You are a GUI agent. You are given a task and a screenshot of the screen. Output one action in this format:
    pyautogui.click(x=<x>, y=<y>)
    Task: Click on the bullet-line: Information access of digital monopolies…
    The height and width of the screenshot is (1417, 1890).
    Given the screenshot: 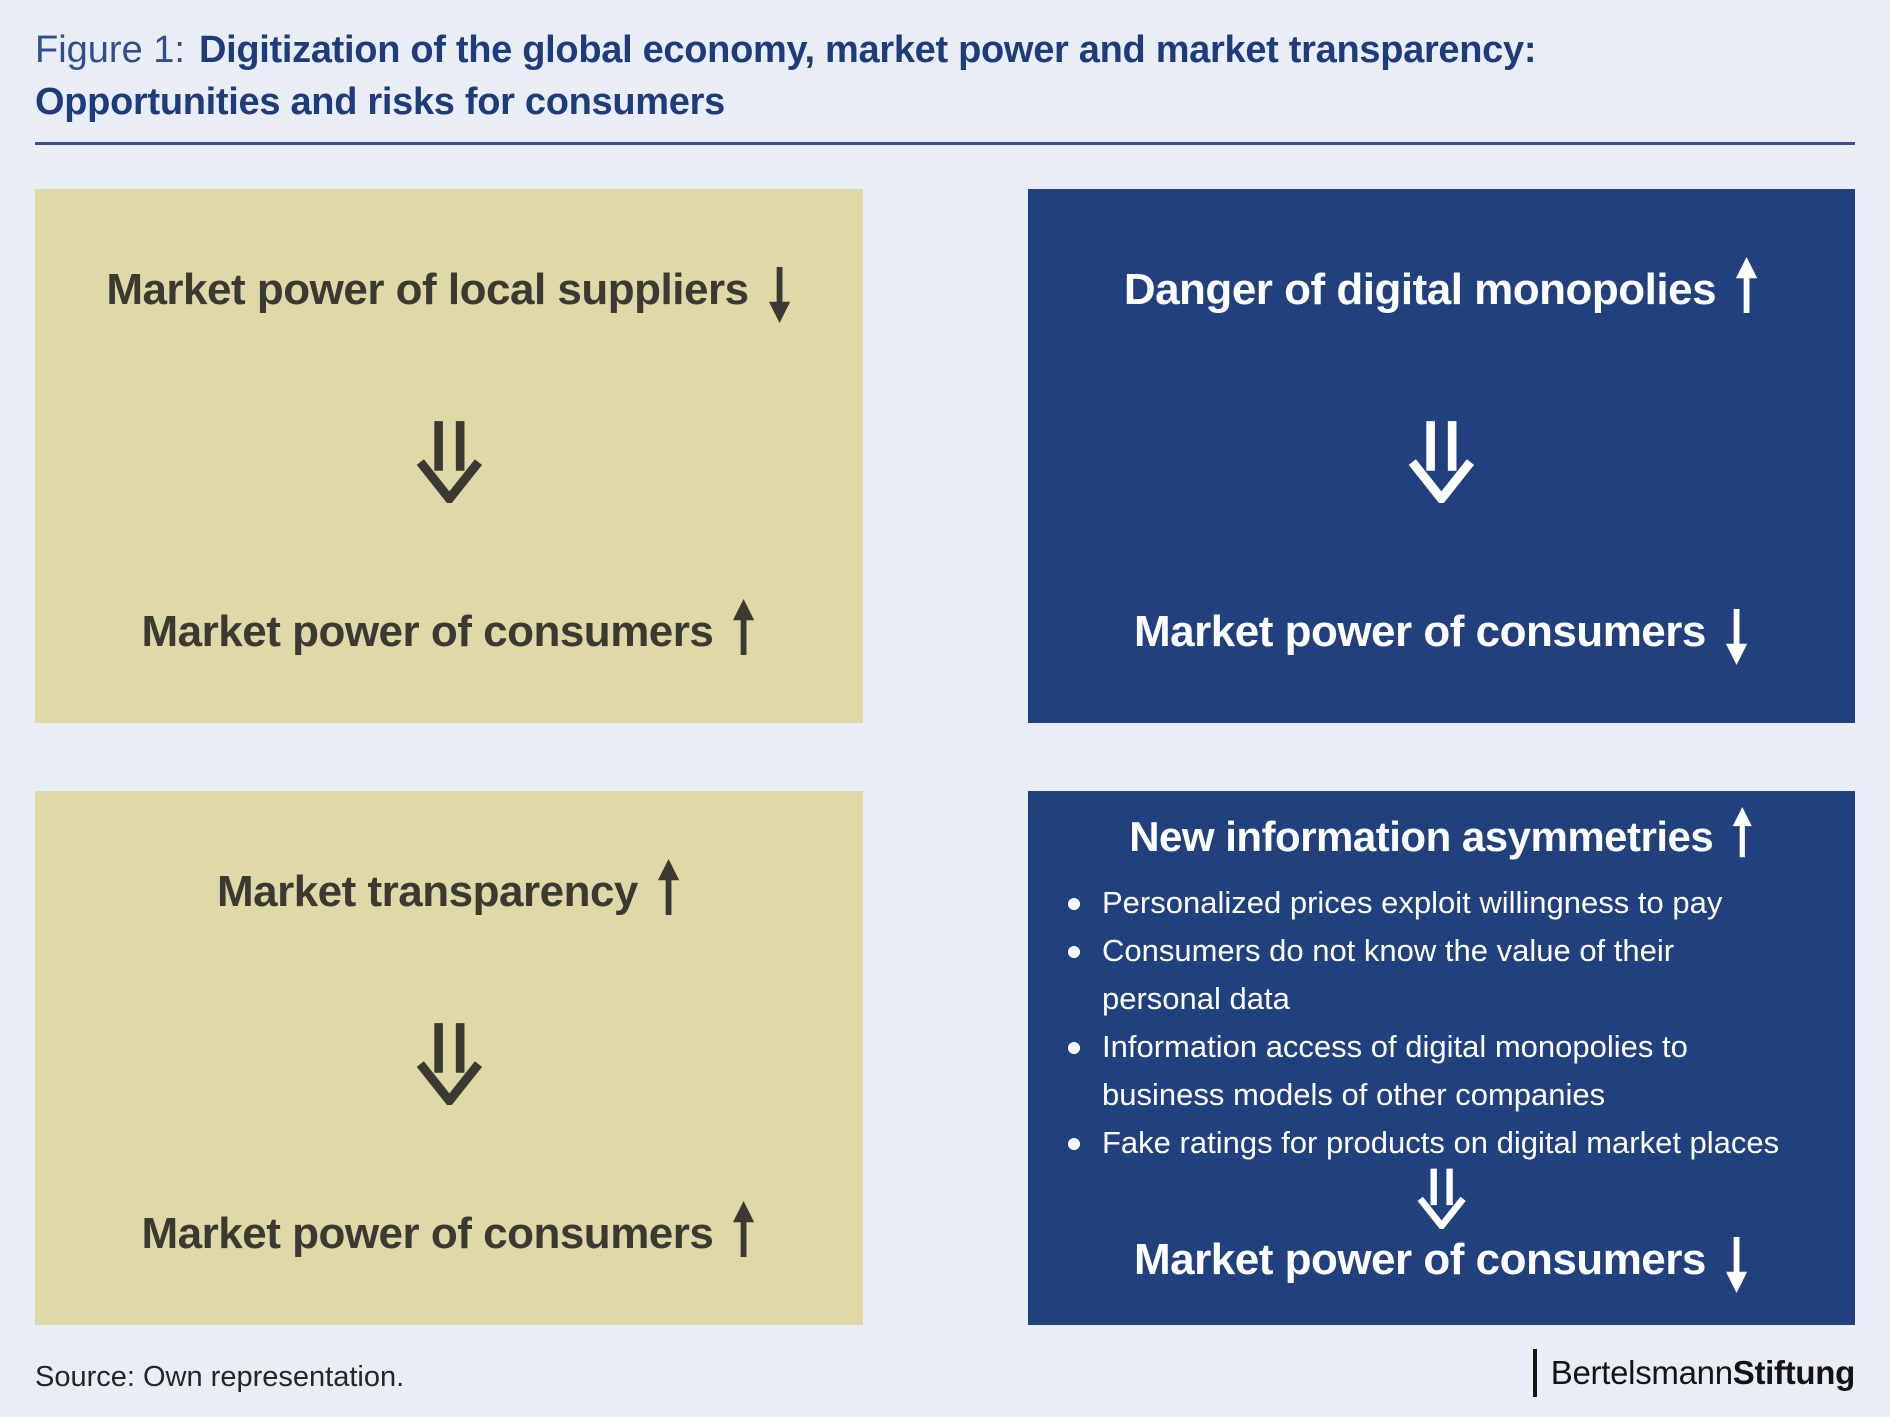 What is the action you would take?
    pyautogui.click(x=1395, y=1046)
    